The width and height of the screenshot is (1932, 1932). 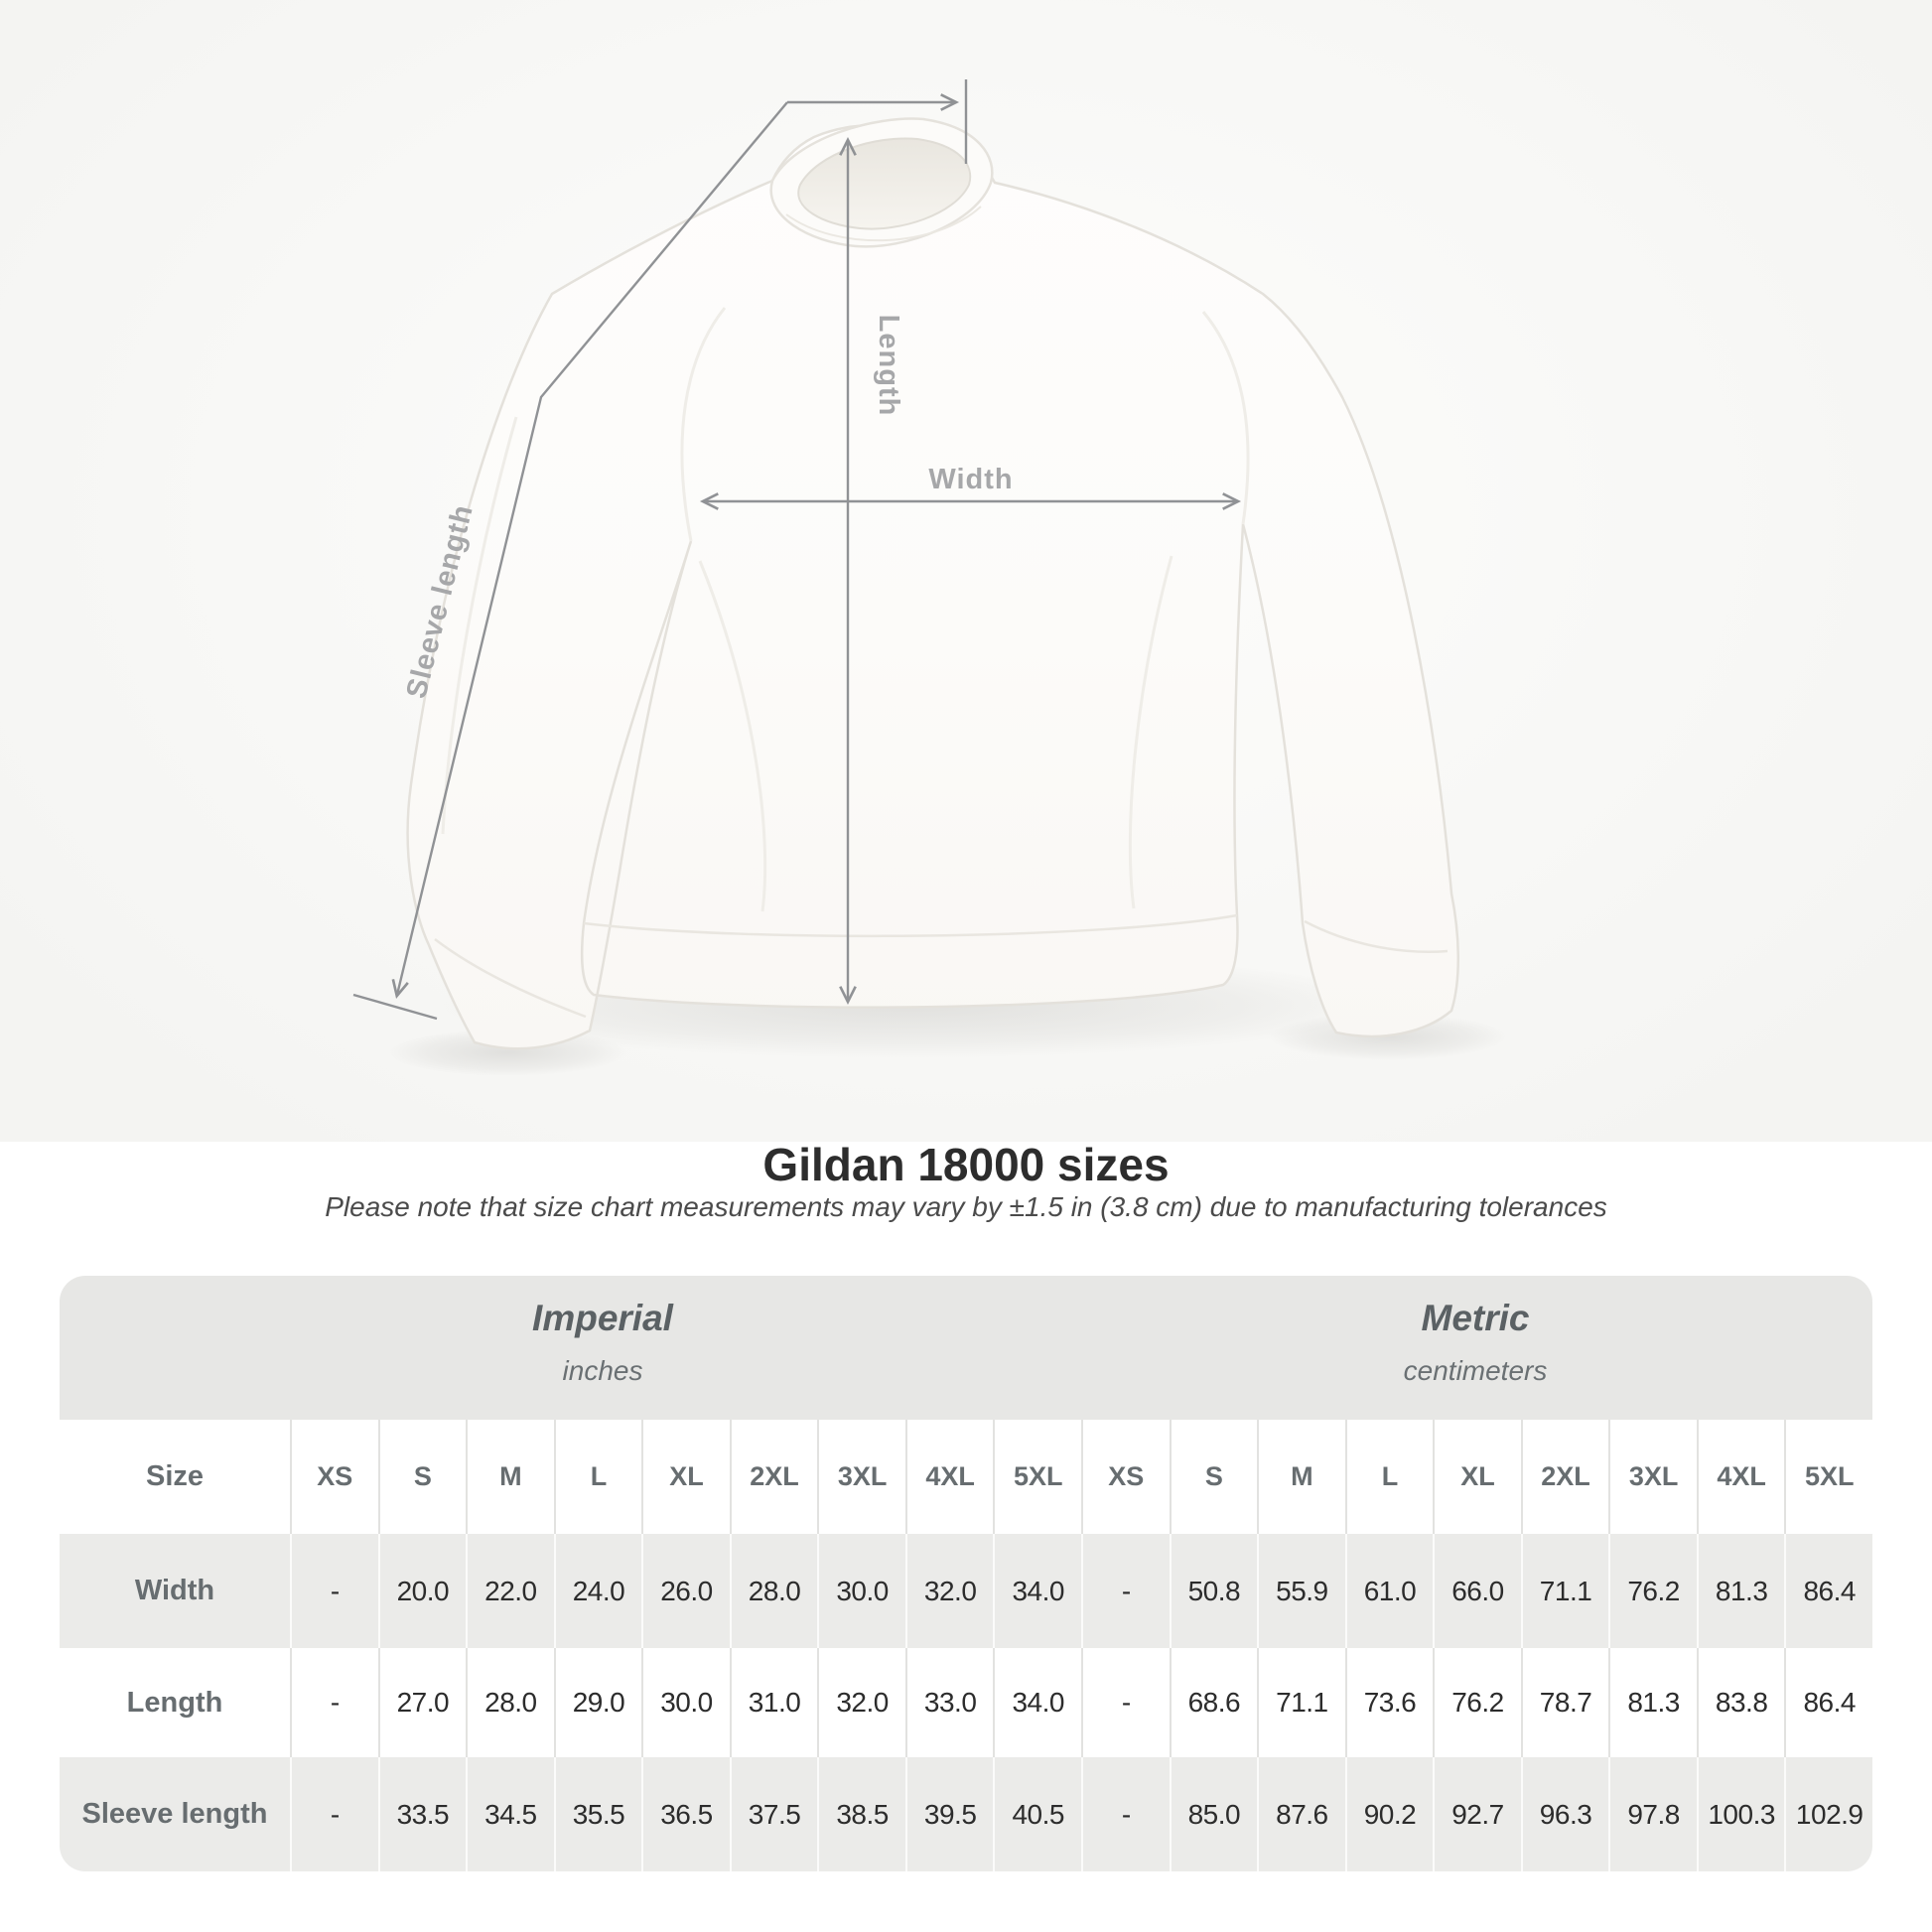 What do you see at coordinates (422, 1703) in the screenshot?
I see `value-cell: 27.0` at bounding box center [422, 1703].